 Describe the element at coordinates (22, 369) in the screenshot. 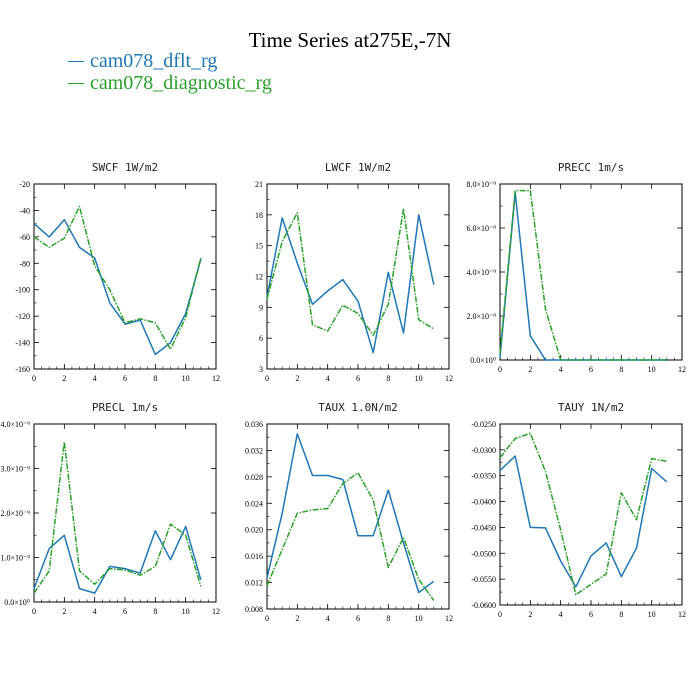

I see `y-tick-label: -160` at that location.